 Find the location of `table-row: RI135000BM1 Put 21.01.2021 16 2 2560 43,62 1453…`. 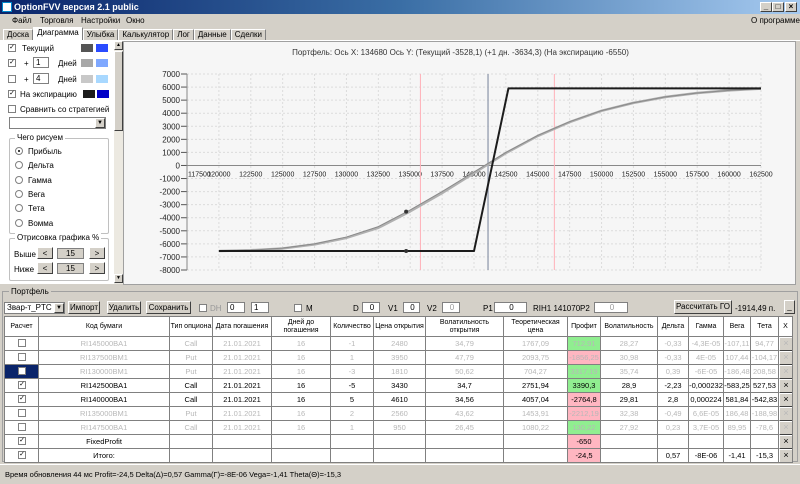

table-row: RI135000BM1 Put 21.01.2021 16 2 2560 43,62 1453… is located at coordinates (398, 414).